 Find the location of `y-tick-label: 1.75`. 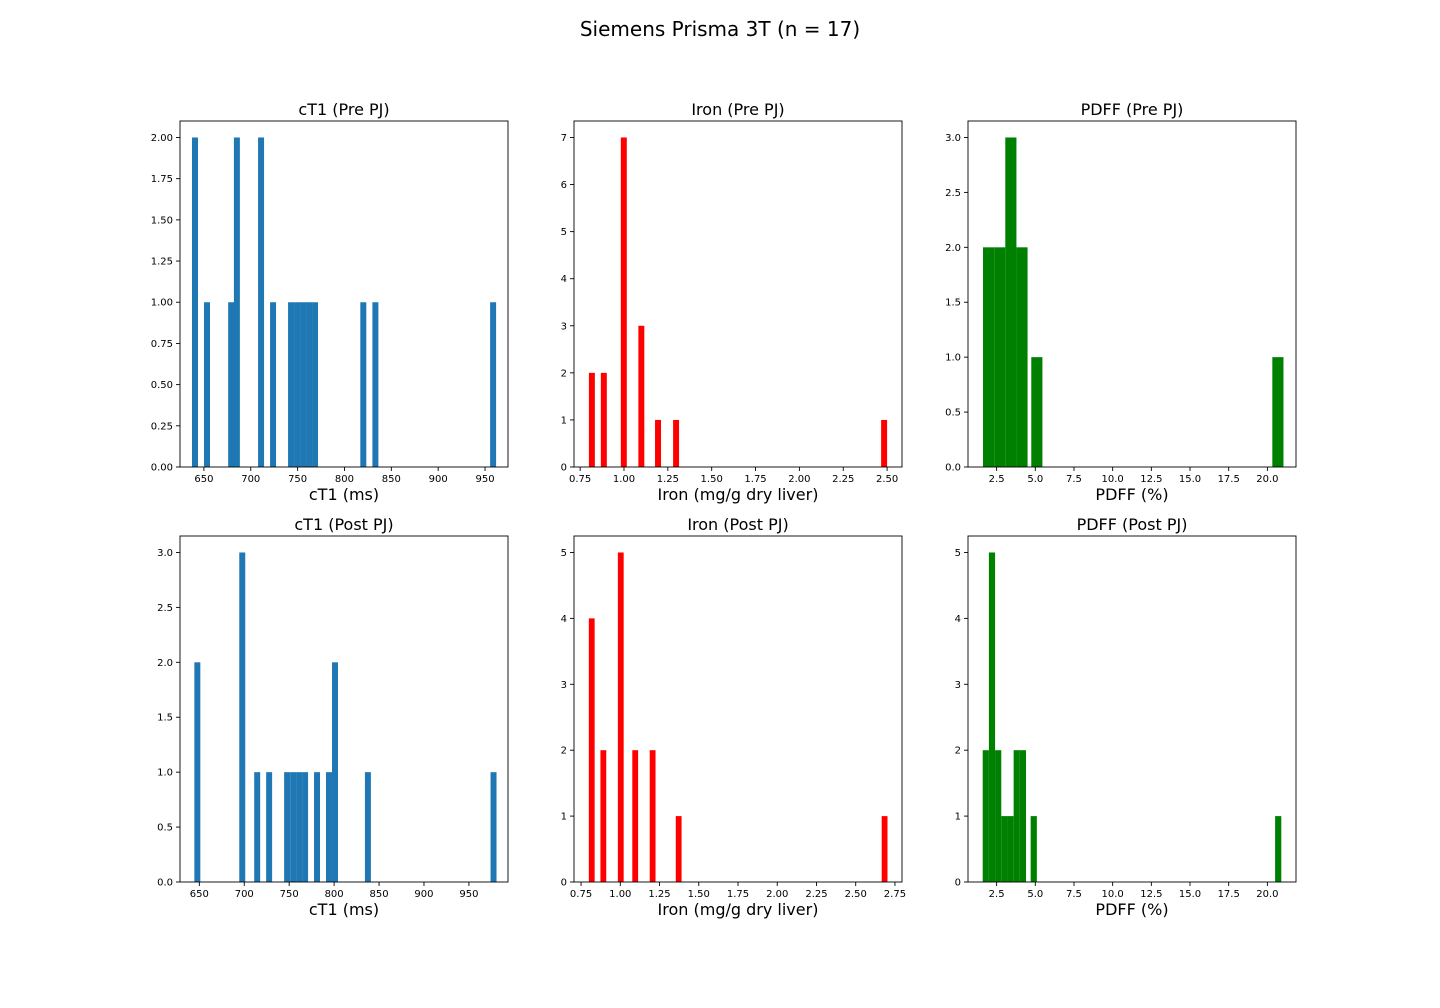

y-tick-label: 1.75 is located at coordinates (162, 179).